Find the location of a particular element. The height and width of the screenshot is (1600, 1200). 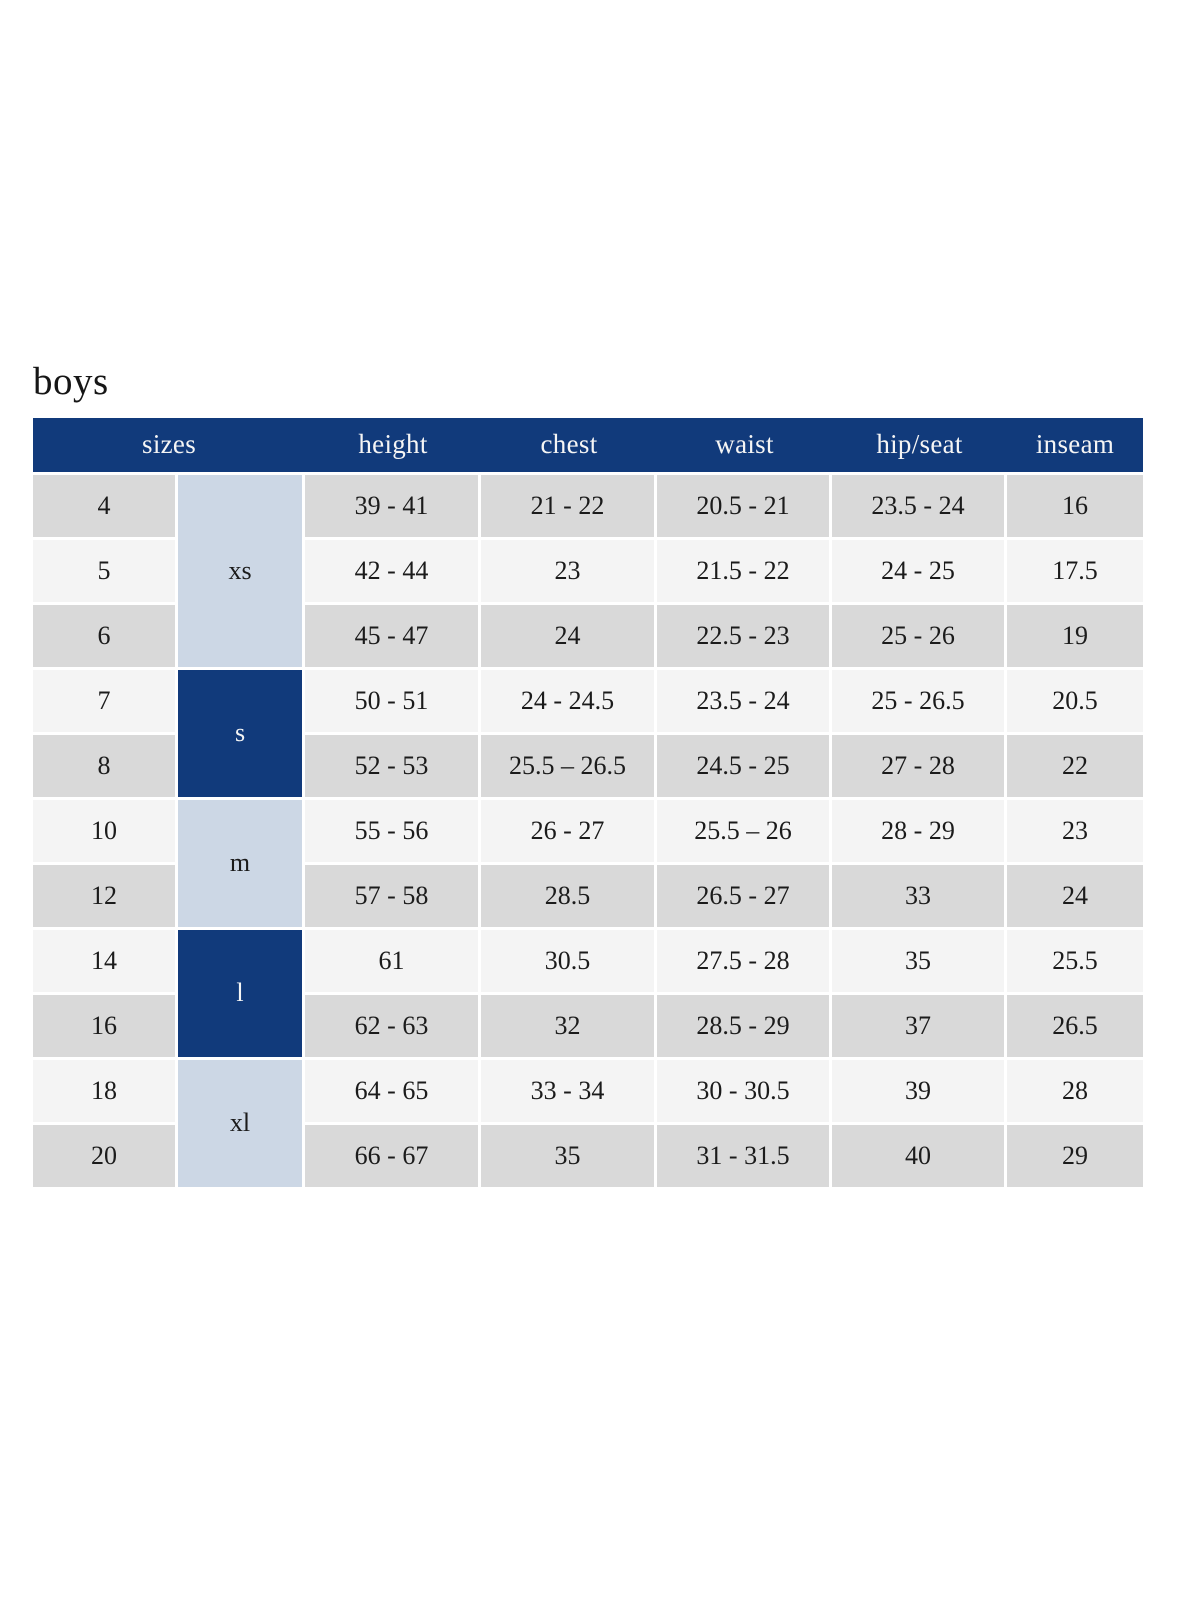

size-number-cell: 10 is located at coordinates (105, 832).